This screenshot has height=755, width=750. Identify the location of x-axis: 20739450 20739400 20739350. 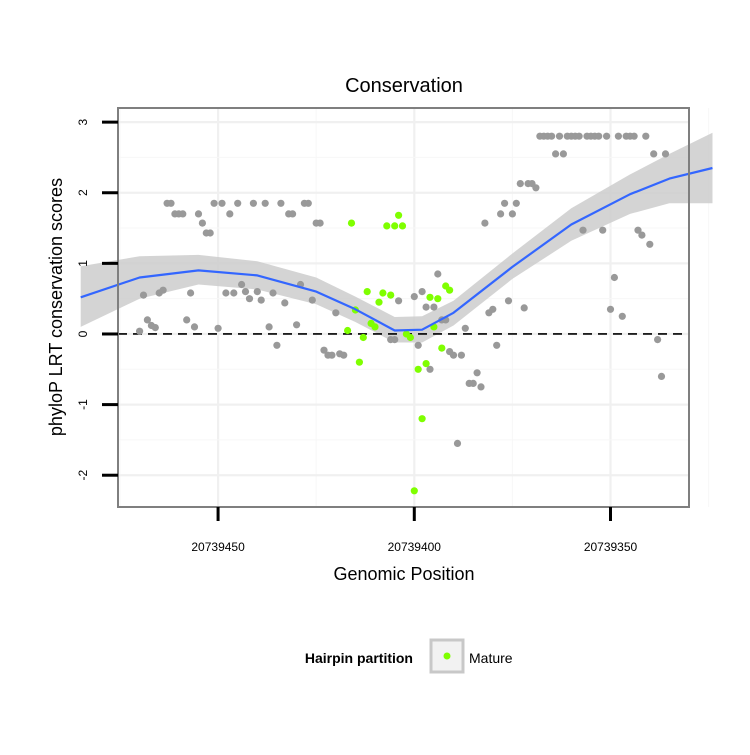
(414, 530).